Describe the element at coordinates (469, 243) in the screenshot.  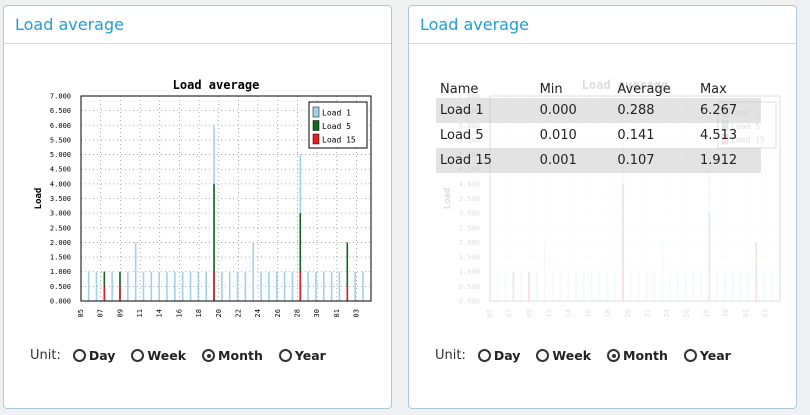
I see `y-tick-label: 2.000` at that location.